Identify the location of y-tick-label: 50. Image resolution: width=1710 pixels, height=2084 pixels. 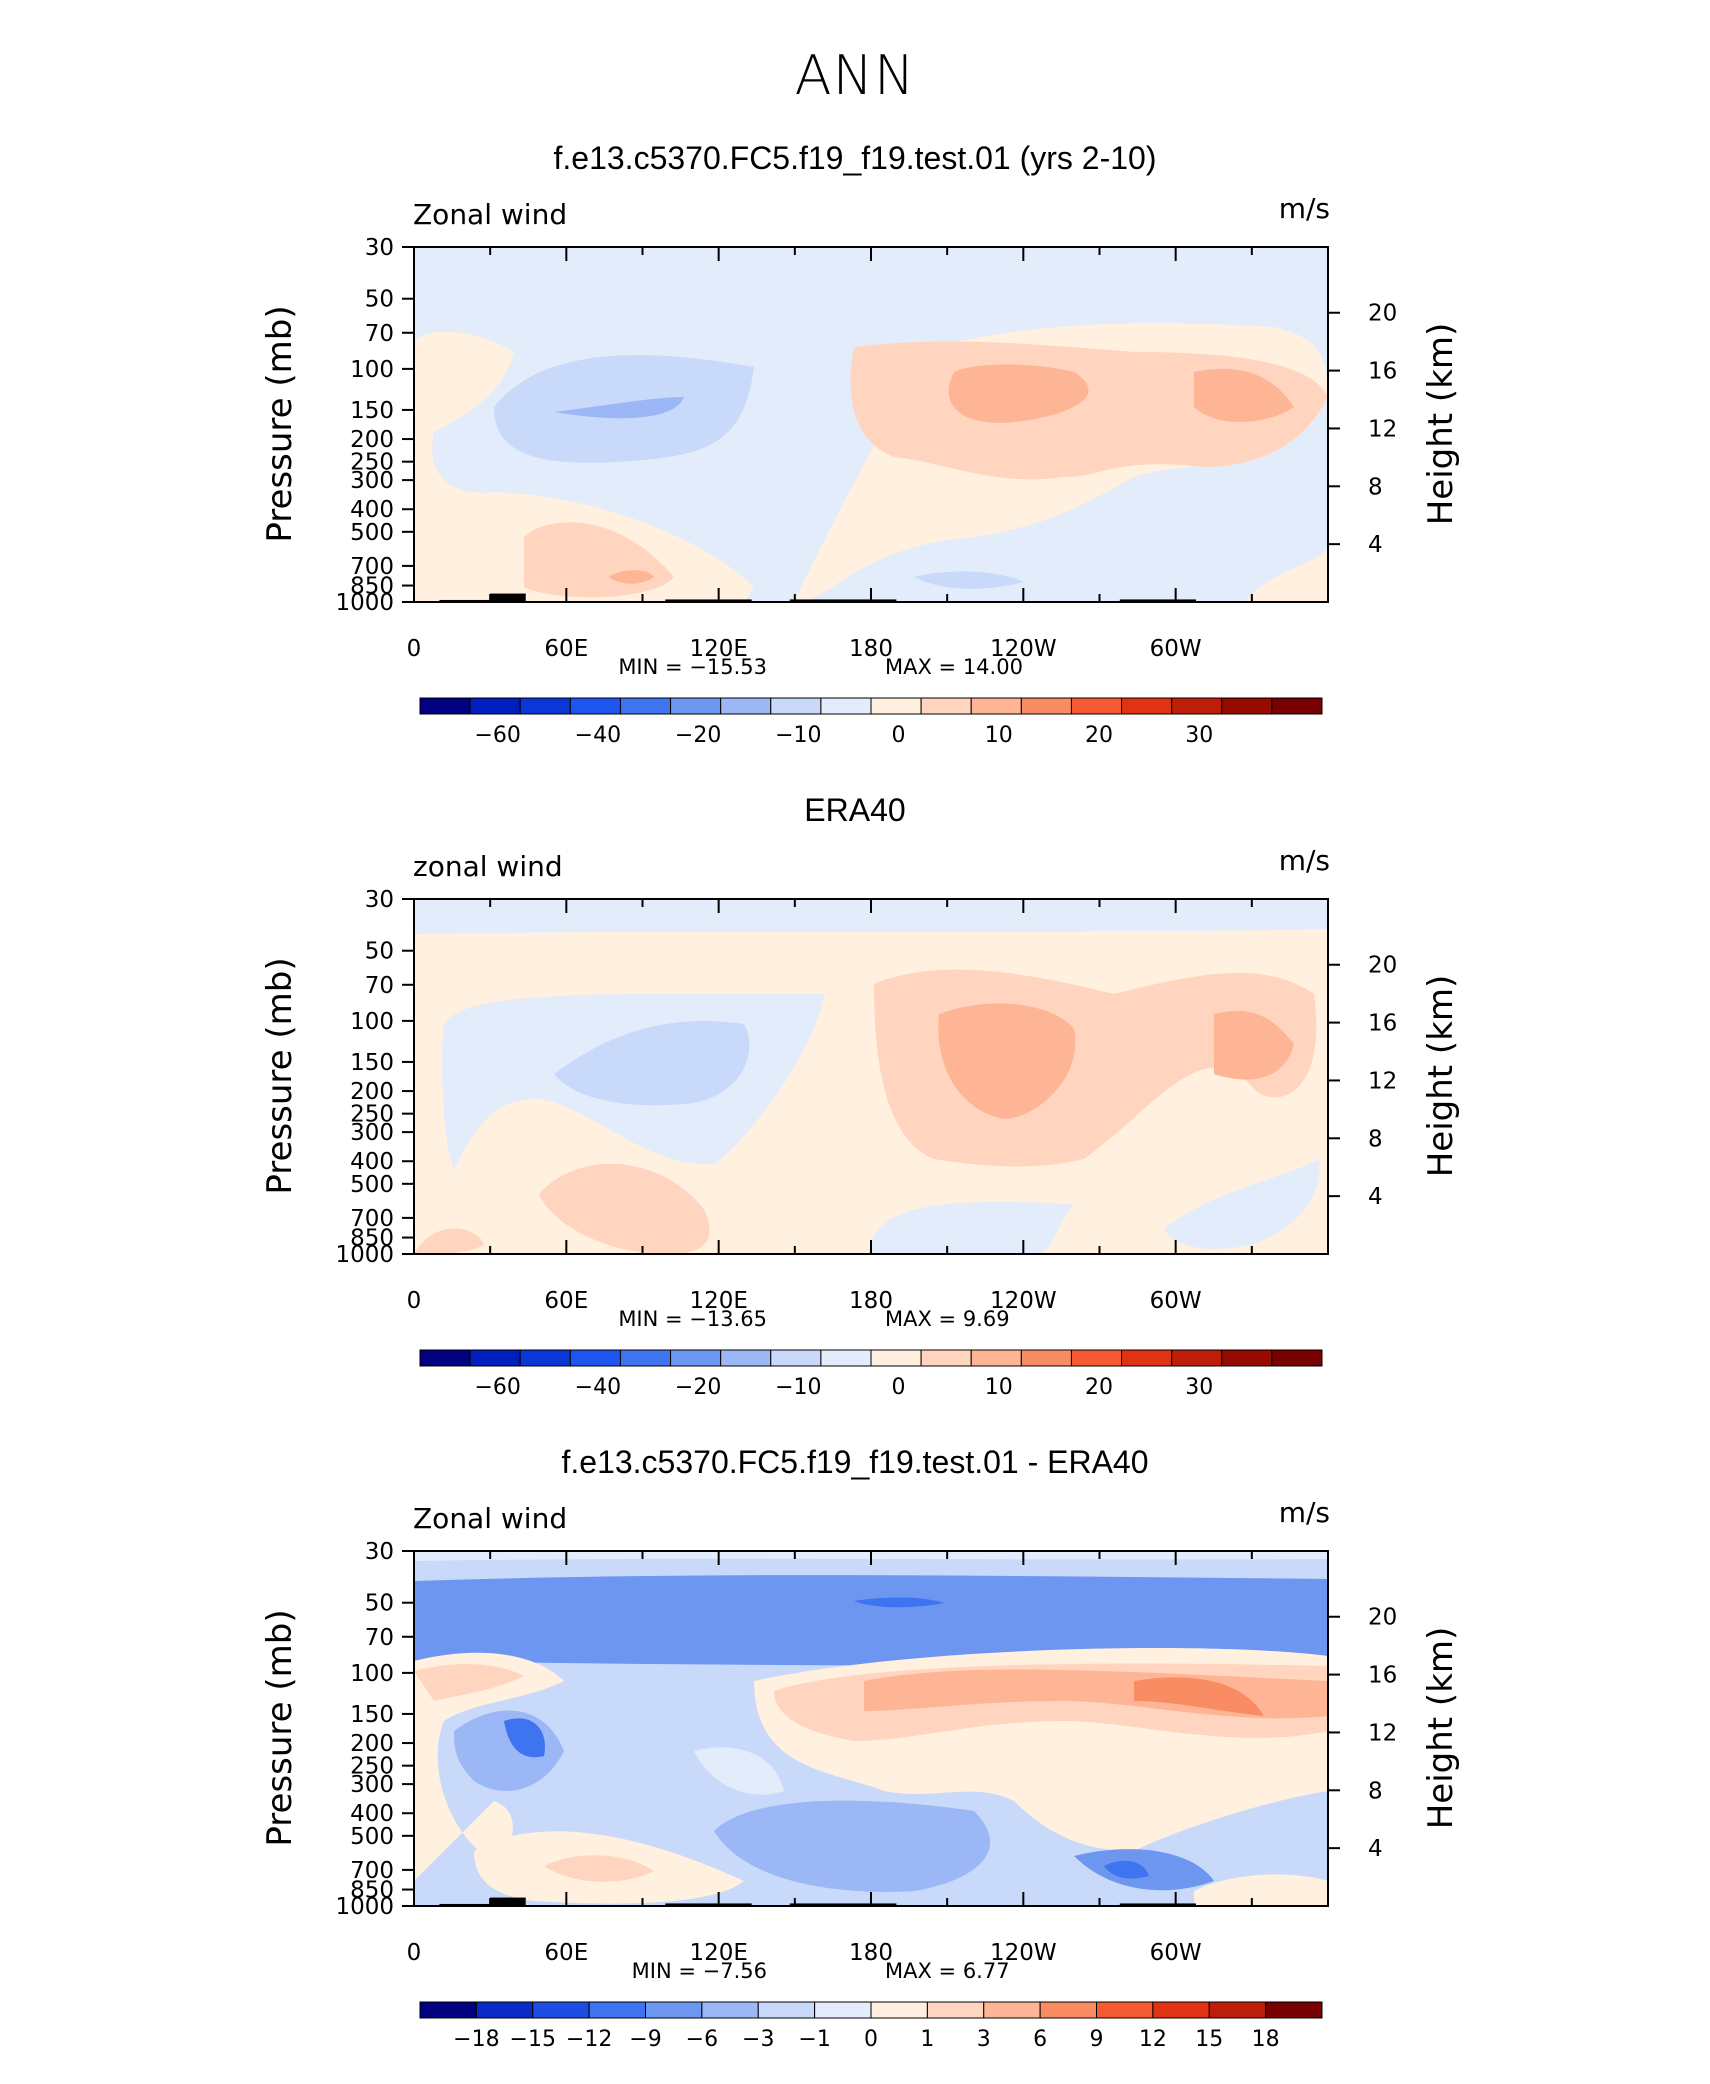
(379, 300).